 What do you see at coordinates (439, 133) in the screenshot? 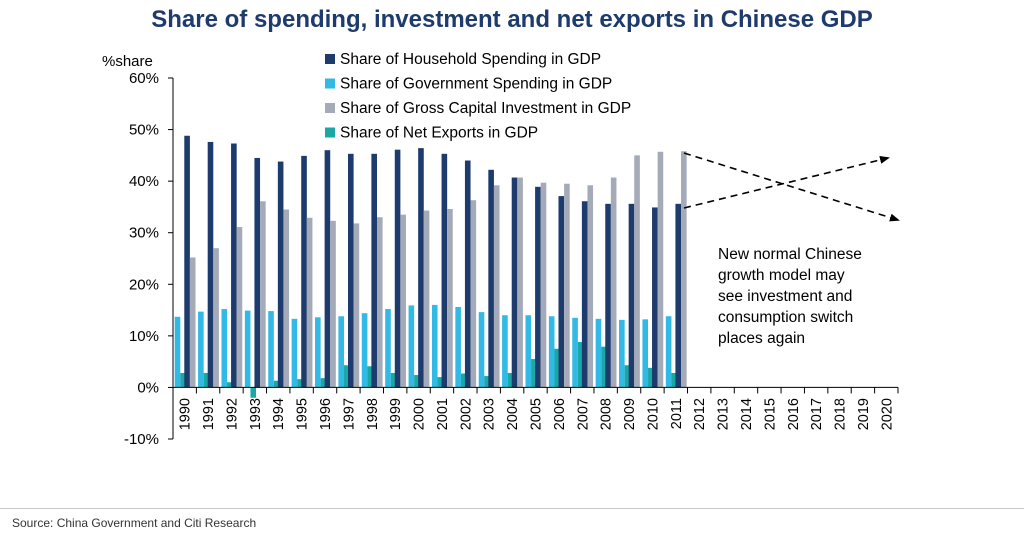
I see `legend-label: Share of Net Exports in GDP` at bounding box center [439, 133].